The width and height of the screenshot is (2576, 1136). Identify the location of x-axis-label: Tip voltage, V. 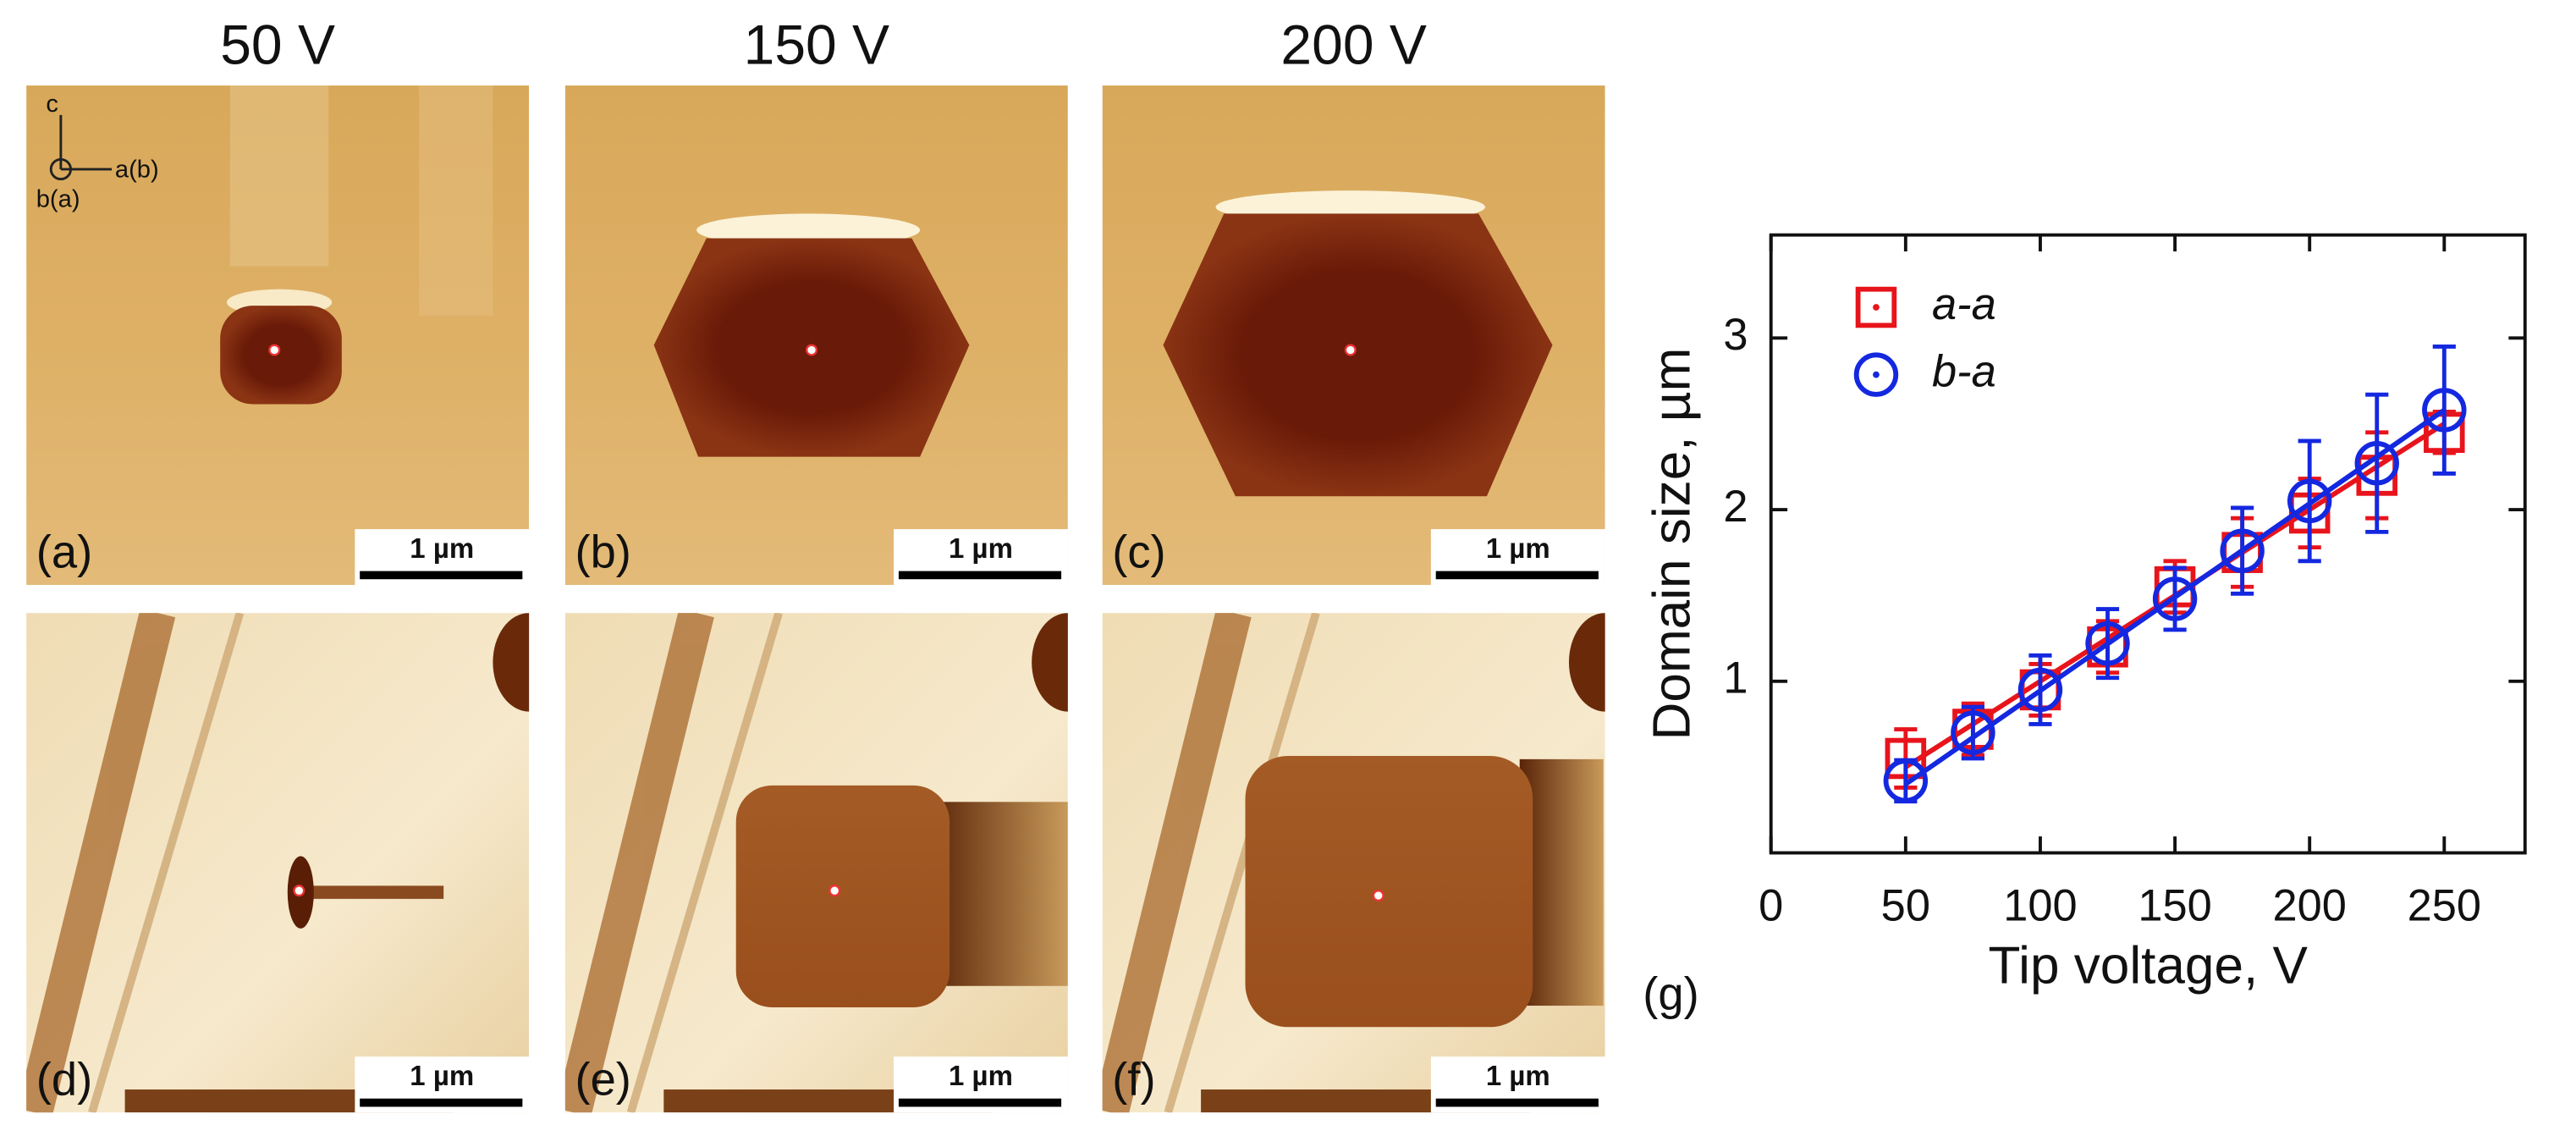
(2149, 966).